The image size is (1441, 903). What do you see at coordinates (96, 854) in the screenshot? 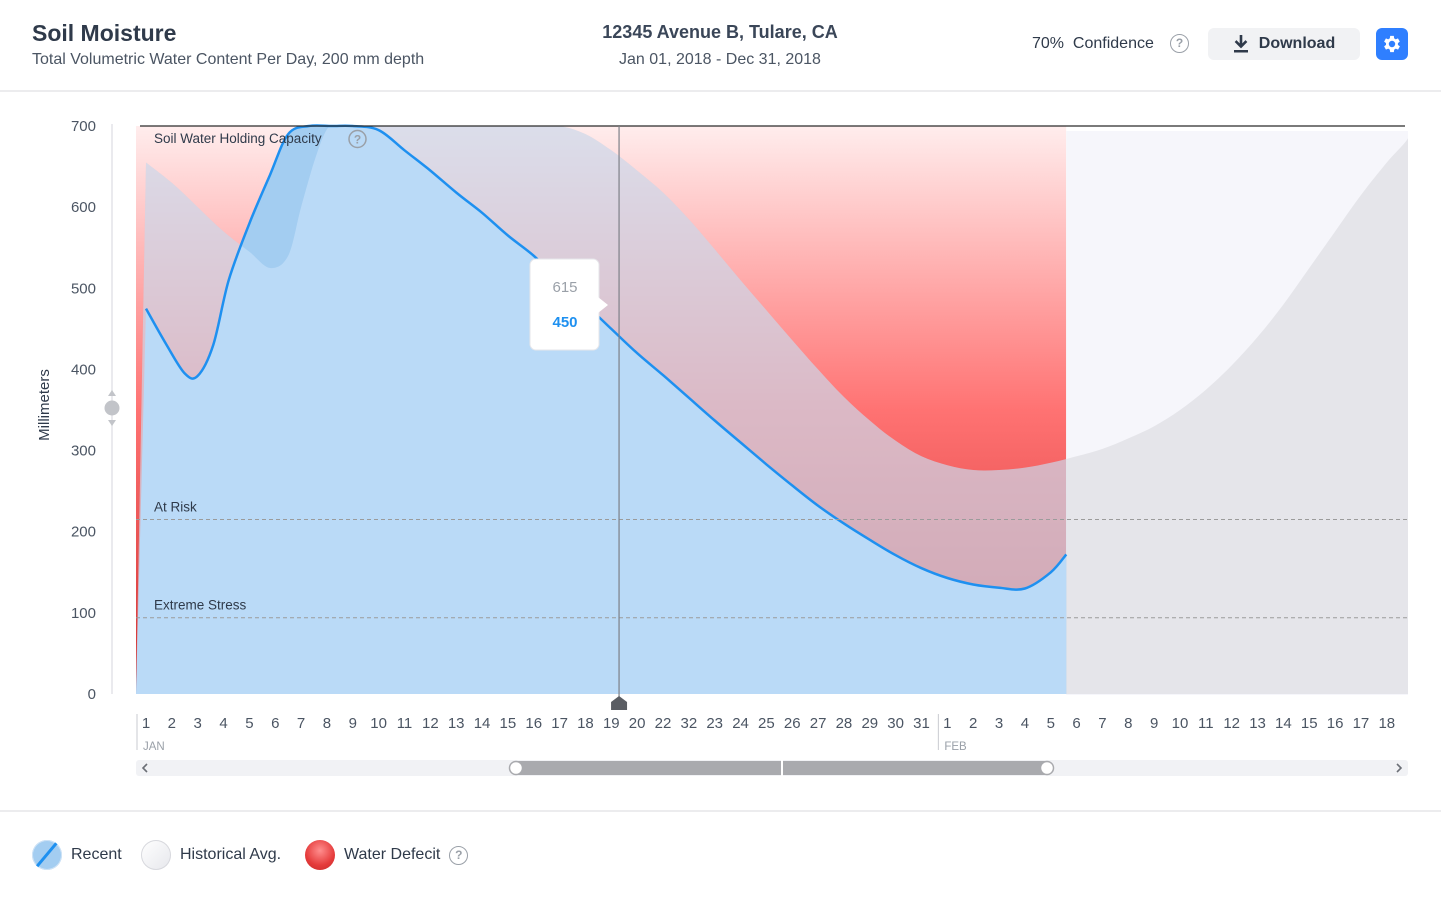
I see `legend-label-recent: Recent` at bounding box center [96, 854].